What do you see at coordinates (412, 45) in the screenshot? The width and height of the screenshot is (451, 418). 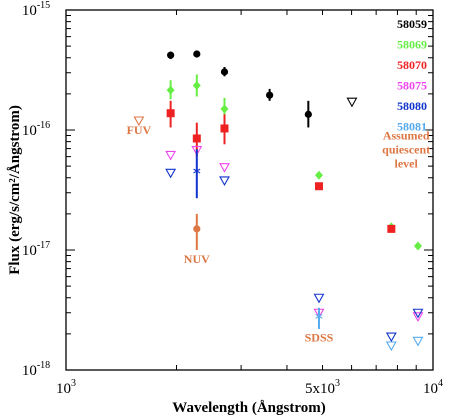 I see `legend-entry: 58069` at bounding box center [412, 45].